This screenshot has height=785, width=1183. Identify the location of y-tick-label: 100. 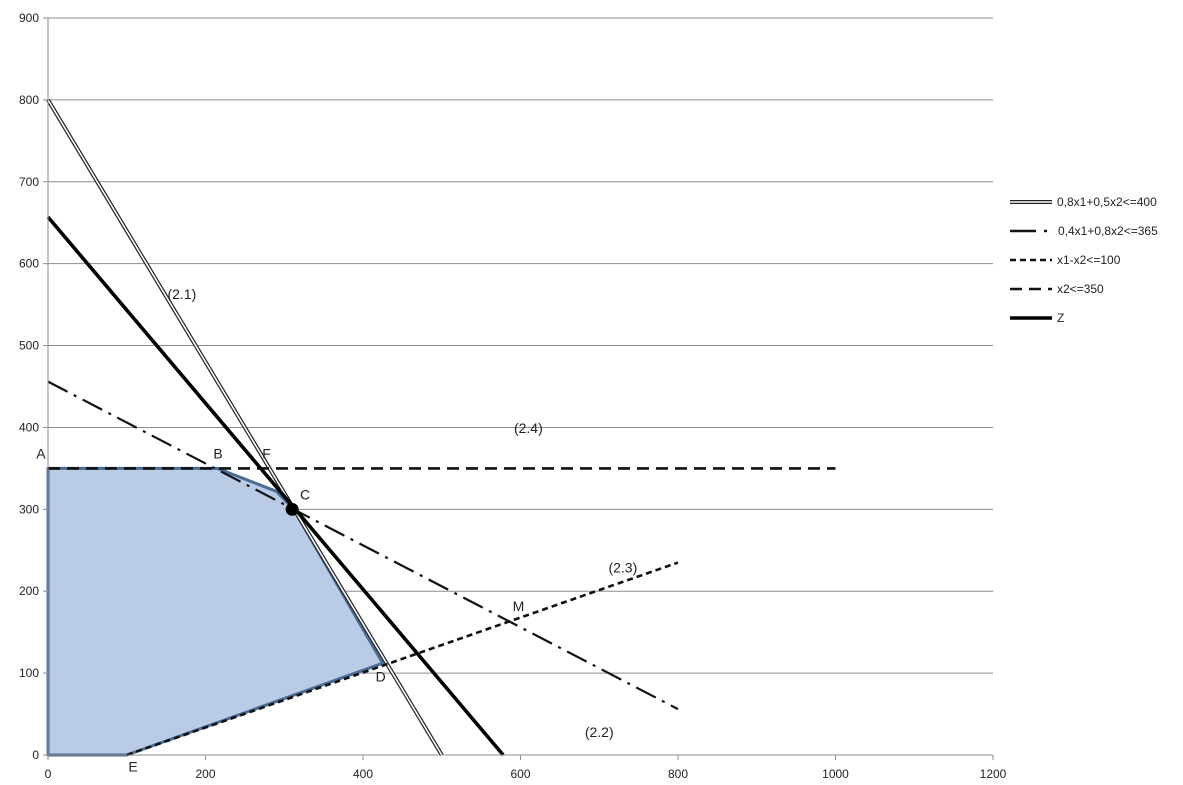
(29, 673).